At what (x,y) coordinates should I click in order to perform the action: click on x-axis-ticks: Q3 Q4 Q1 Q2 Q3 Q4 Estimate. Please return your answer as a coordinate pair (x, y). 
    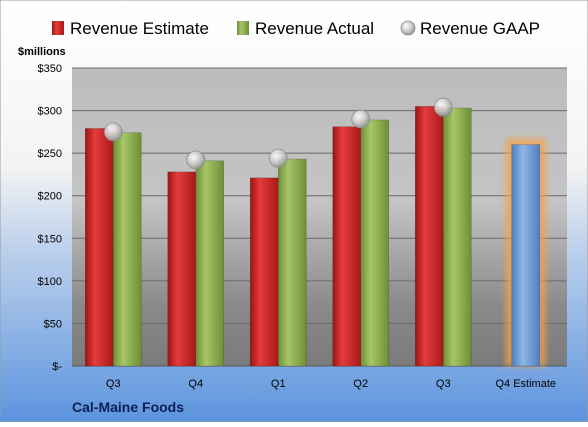
    Looking at the image, I should click on (331, 384).